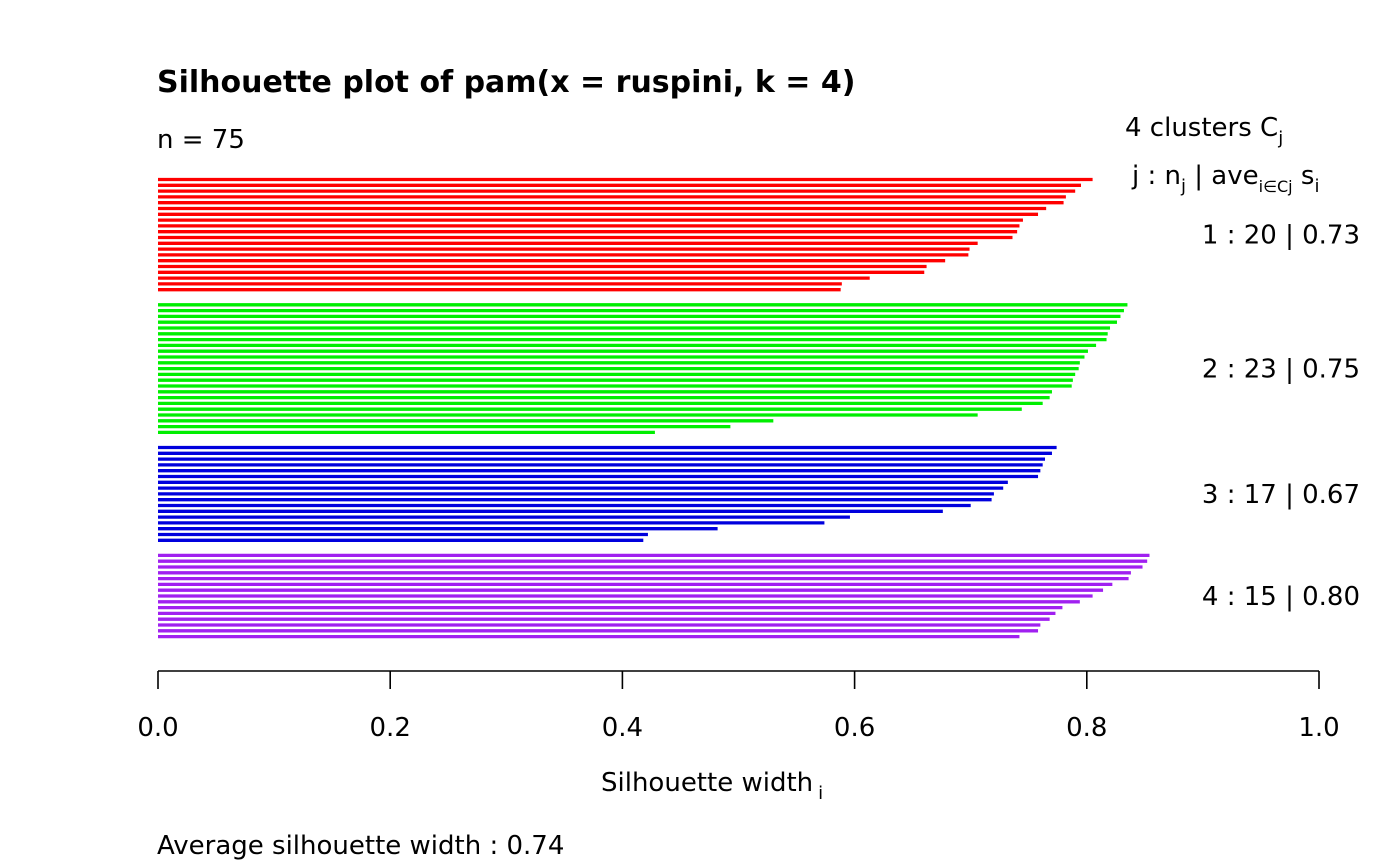  I want to click on x-axis-label: Silhouette width i, so click(712, 786).